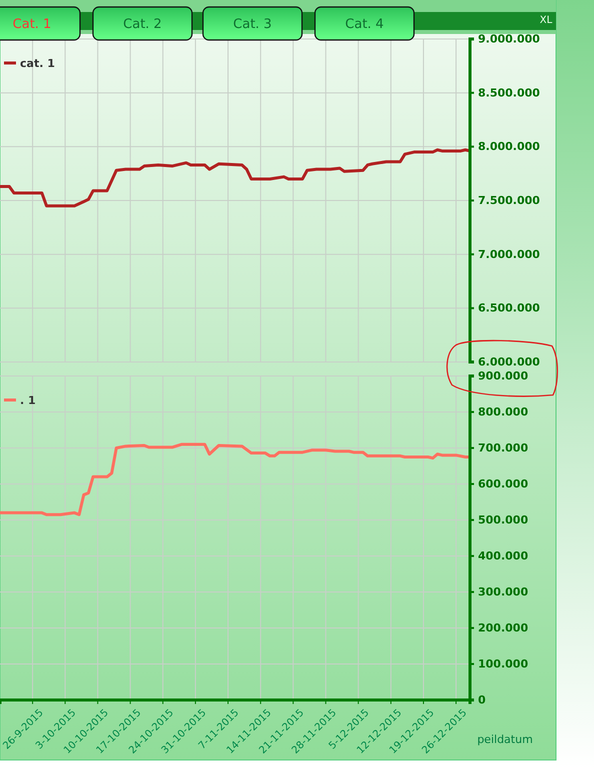 This screenshot has width=594, height=769. Describe the element at coordinates (503, 556) in the screenshot. I see `y-tick-label: 400.000` at that location.